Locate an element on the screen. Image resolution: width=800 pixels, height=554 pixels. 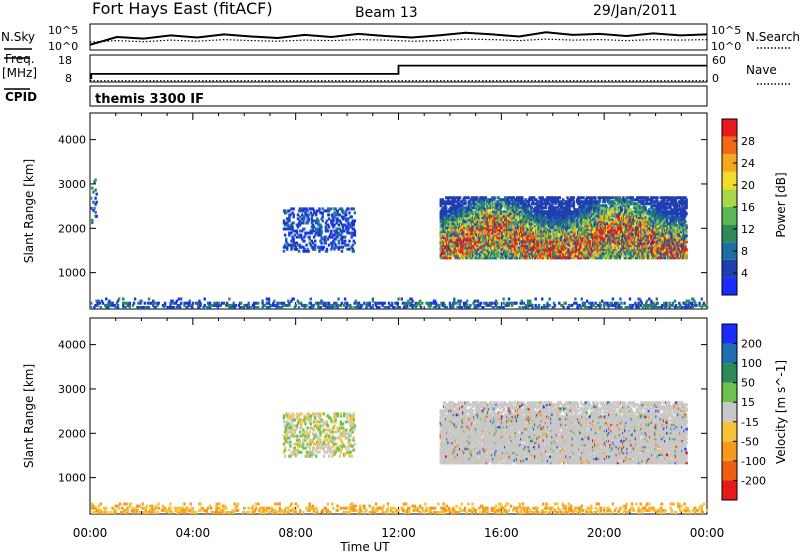
cpid-panel: CPID themis 3300 IF is located at coordinates (356, 96).